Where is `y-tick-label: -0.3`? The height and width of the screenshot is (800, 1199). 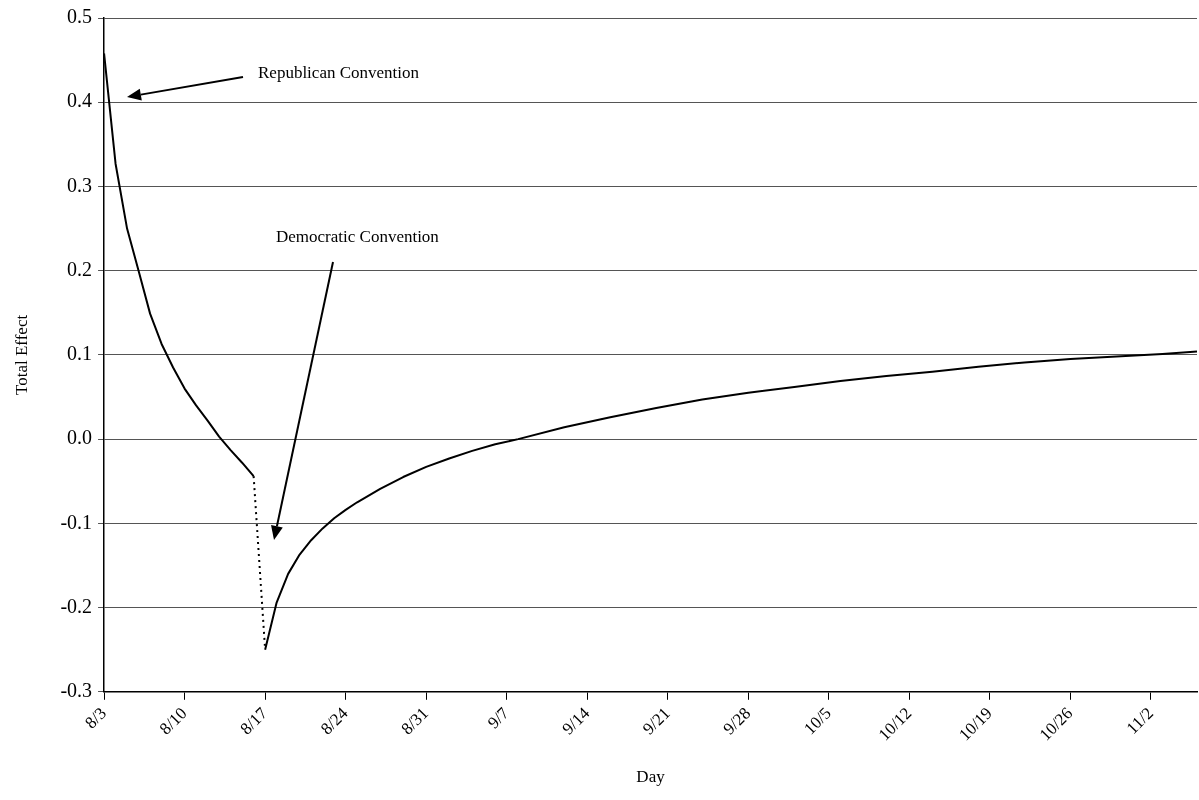 y-tick-label: -0.3 is located at coordinates (76, 690).